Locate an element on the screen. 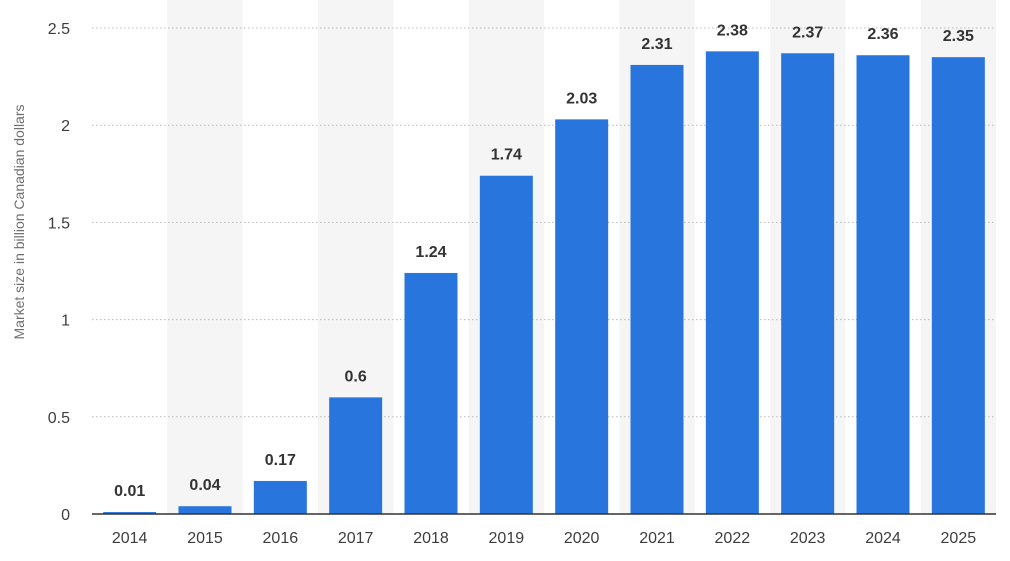  bar-2024 is located at coordinates (883, 284).